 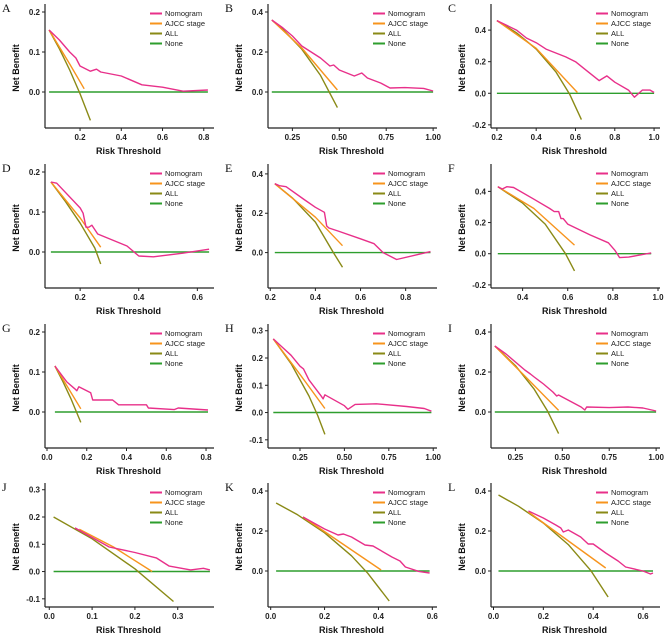 What do you see at coordinates (256, 440) in the screenshot?
I see `y-tick-label: -0.1` at bounding box center [256, 440].